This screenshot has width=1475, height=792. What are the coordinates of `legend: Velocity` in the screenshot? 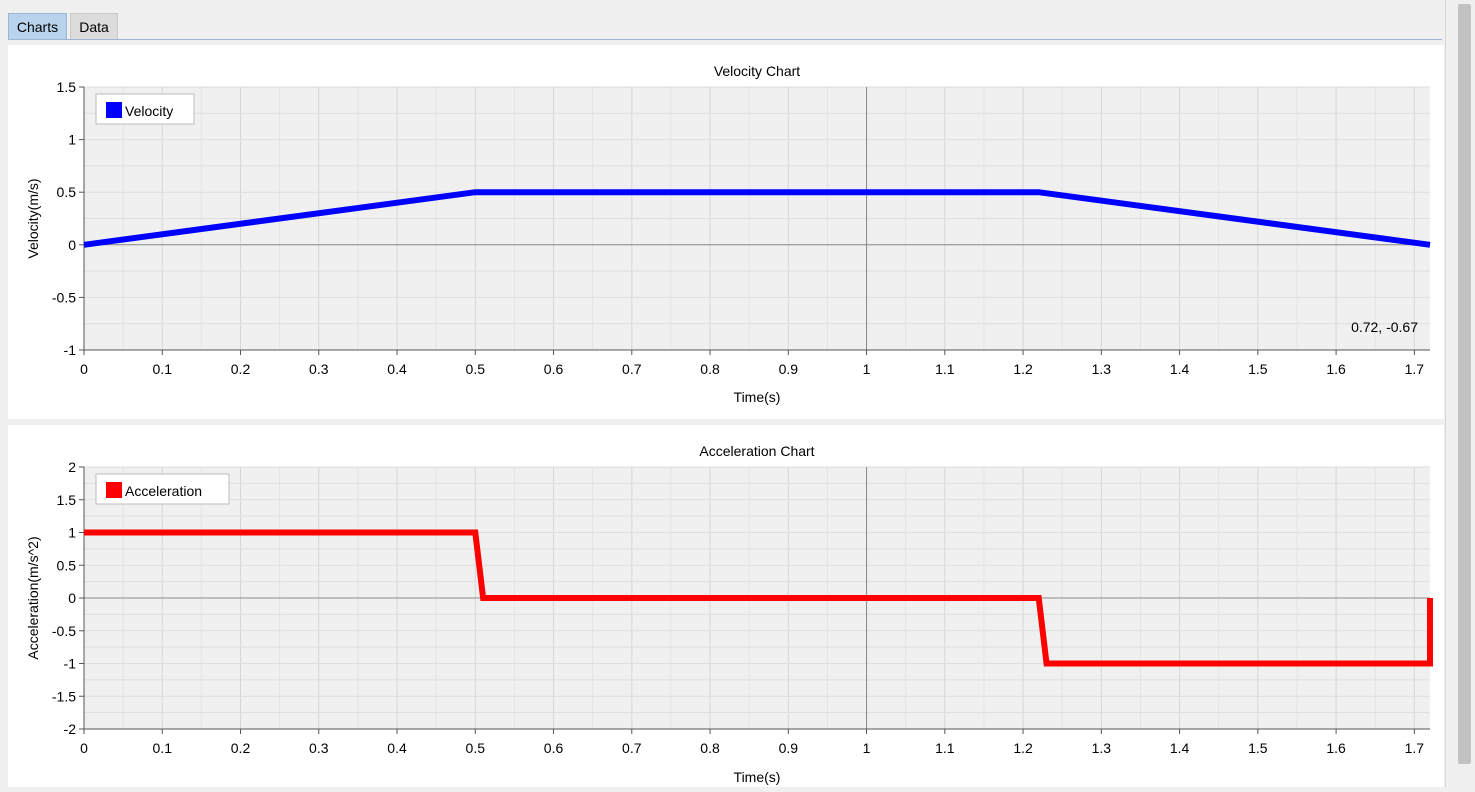 It's located at (145, 109).